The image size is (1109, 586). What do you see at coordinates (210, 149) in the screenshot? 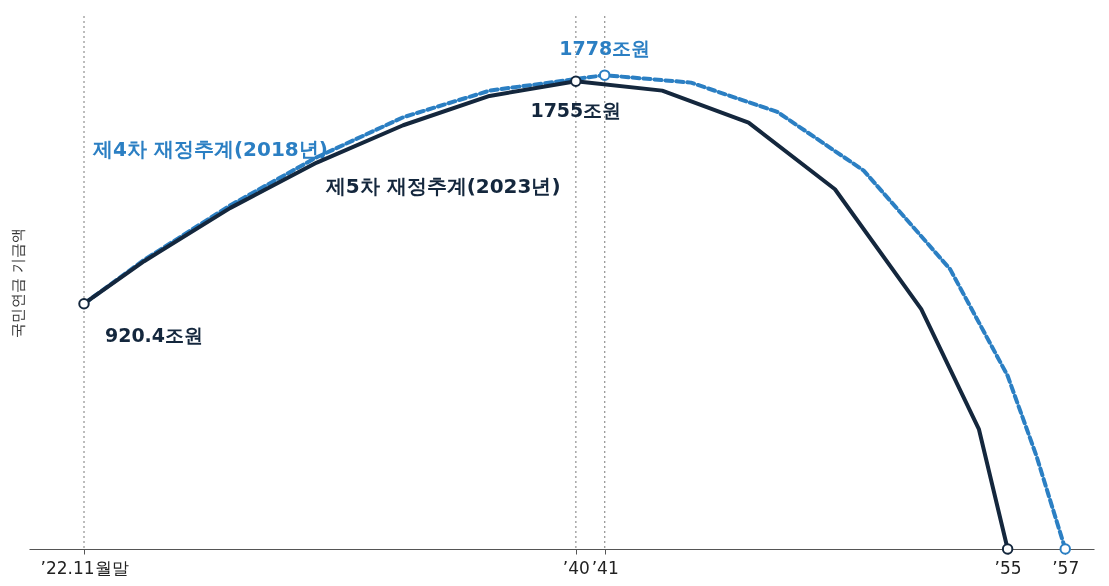
I see `series-label: 제4차 재정추계(2018년)` at bounding box center [210, 149].